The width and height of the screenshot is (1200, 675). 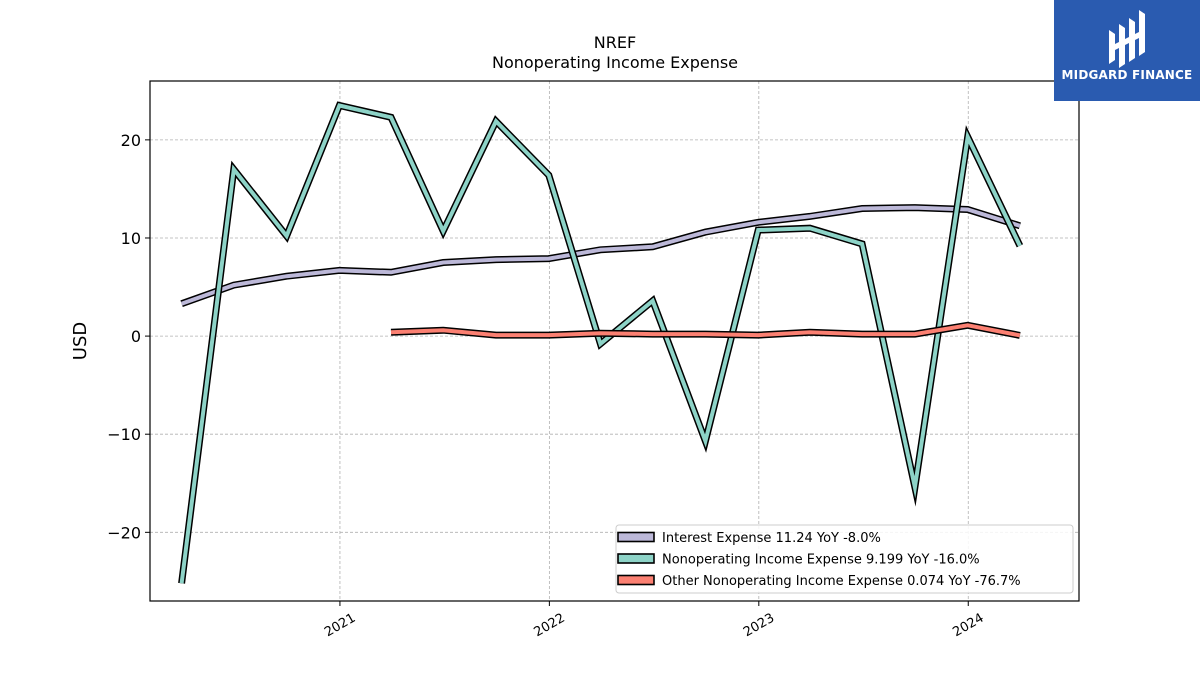 What do you see at coordinates (1127, 75) in the screenshot?
I see `logo-text: MIDGARD FINANCE` at bounding box center [1127, 75].